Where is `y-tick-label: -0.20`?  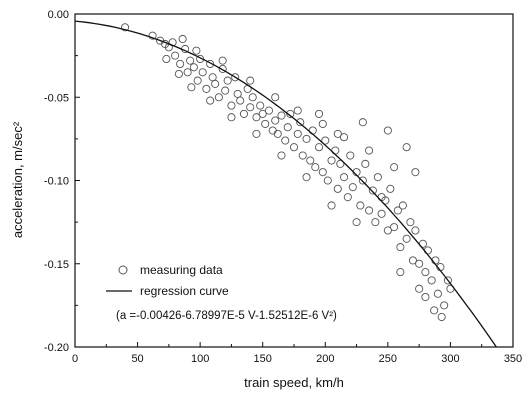 y-tick-label: -0.20 is located at coordinates (56, 348).